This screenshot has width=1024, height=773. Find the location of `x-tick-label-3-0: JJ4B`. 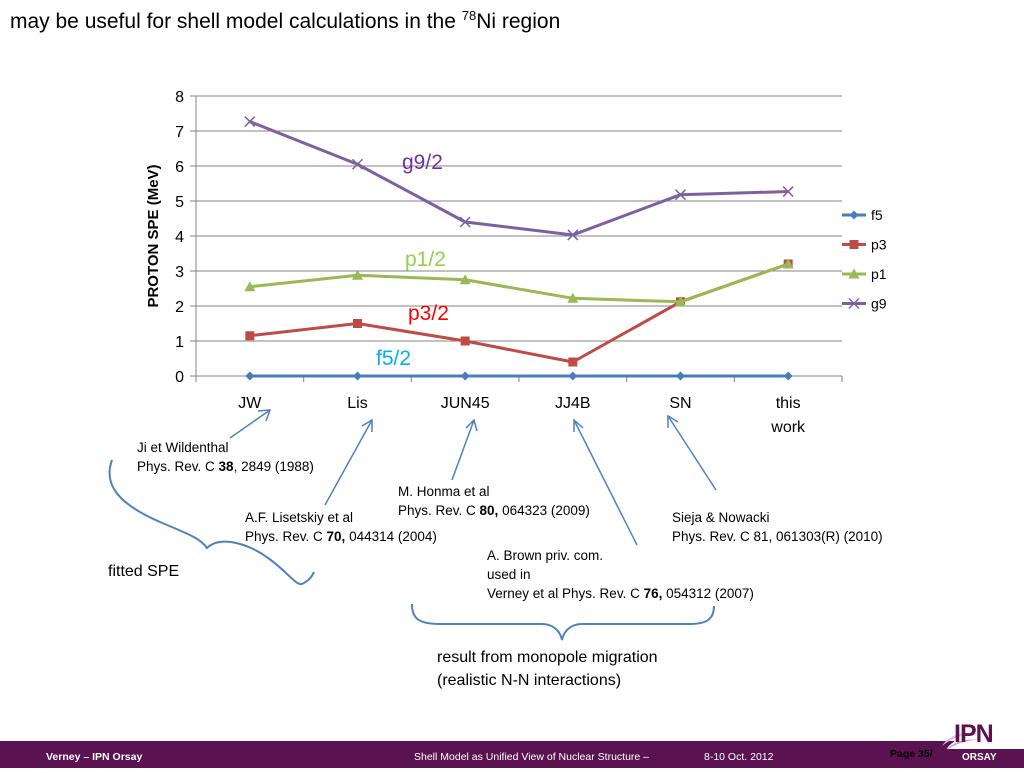

x-tick-label-3-0: JJ4B is located at coordinates (573, 403).